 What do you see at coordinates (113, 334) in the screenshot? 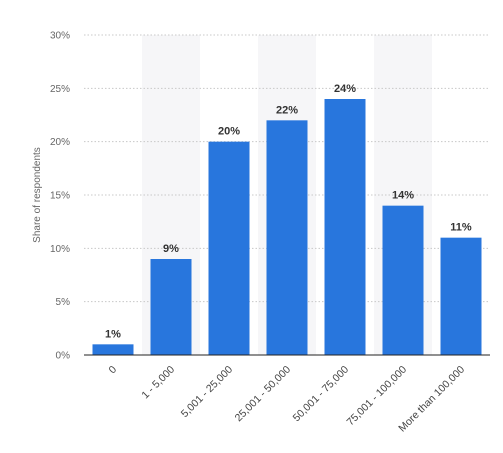
I see `data-label: 1%` at bounding box center [113, 334].